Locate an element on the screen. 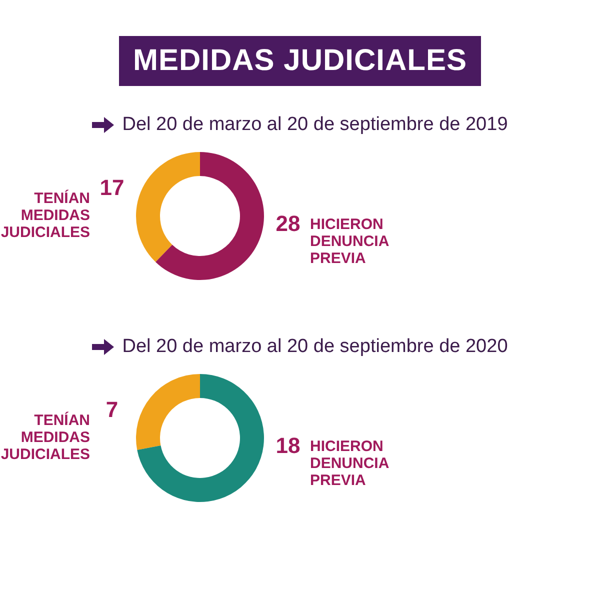 The width and height of the screenshot is (600, 600). data-label: 28 is located at coordinates (288, 223).